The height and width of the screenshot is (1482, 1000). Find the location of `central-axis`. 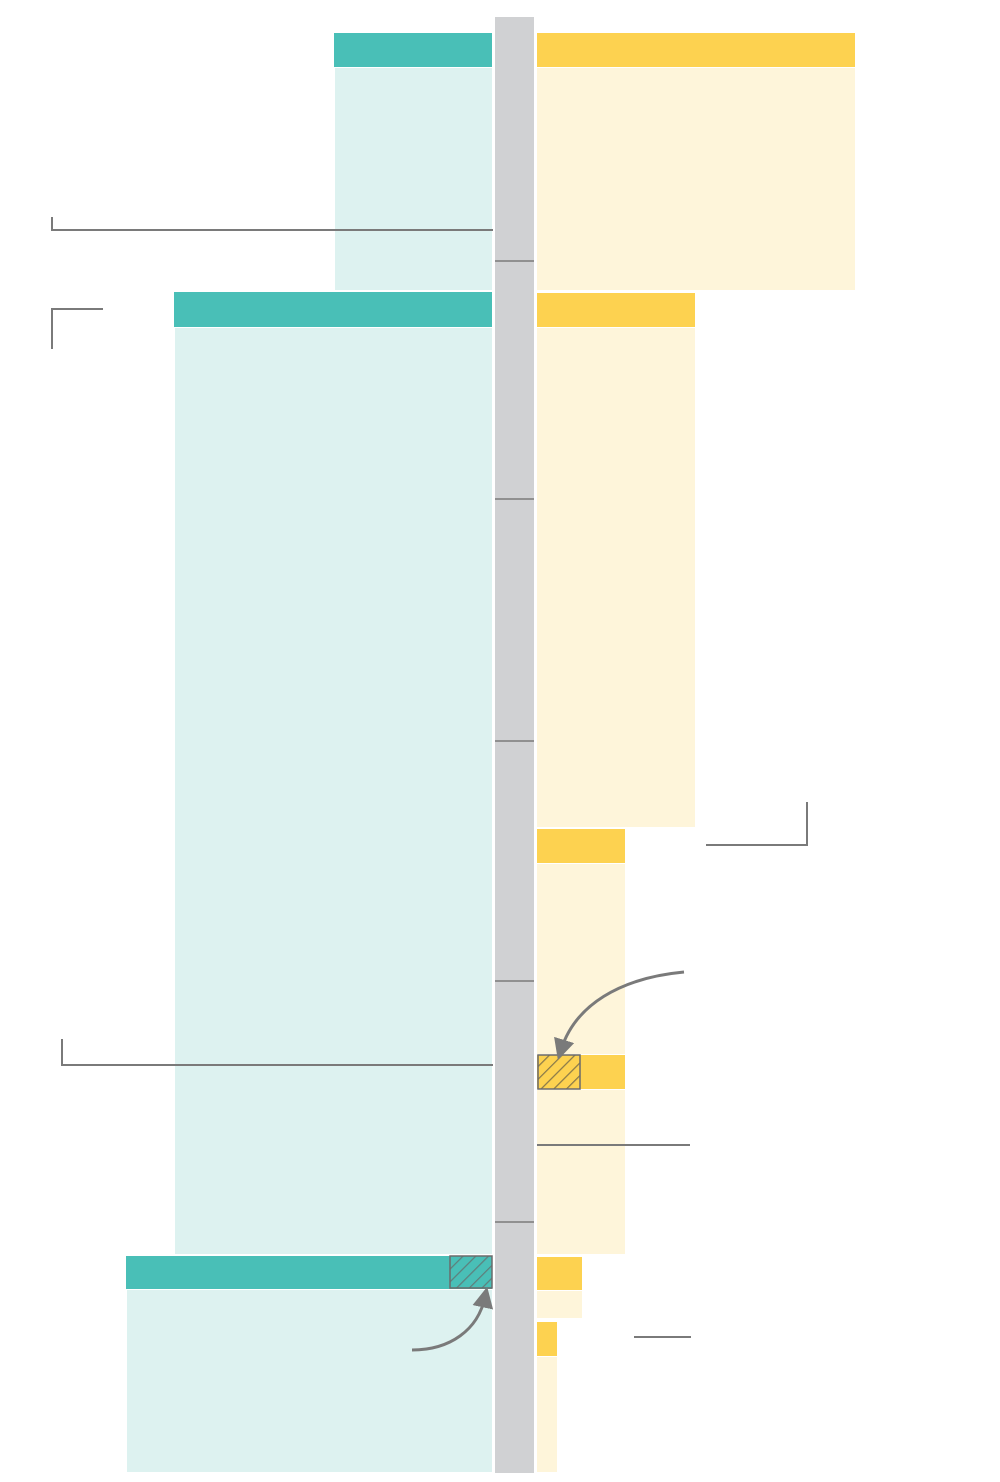

central-axis is located at coordinates (514, 745).